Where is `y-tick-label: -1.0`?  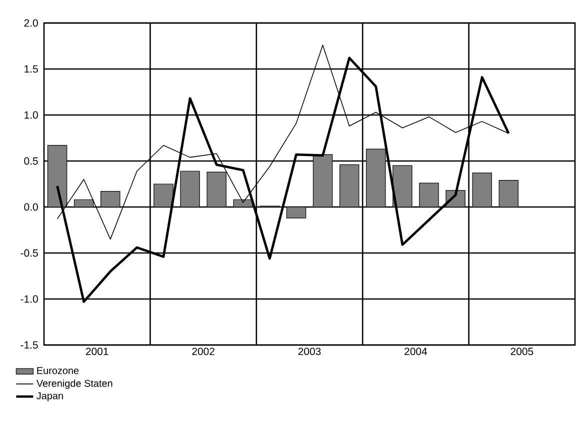 y-tick-label: -1.0 is located at coordinates (29, 299).